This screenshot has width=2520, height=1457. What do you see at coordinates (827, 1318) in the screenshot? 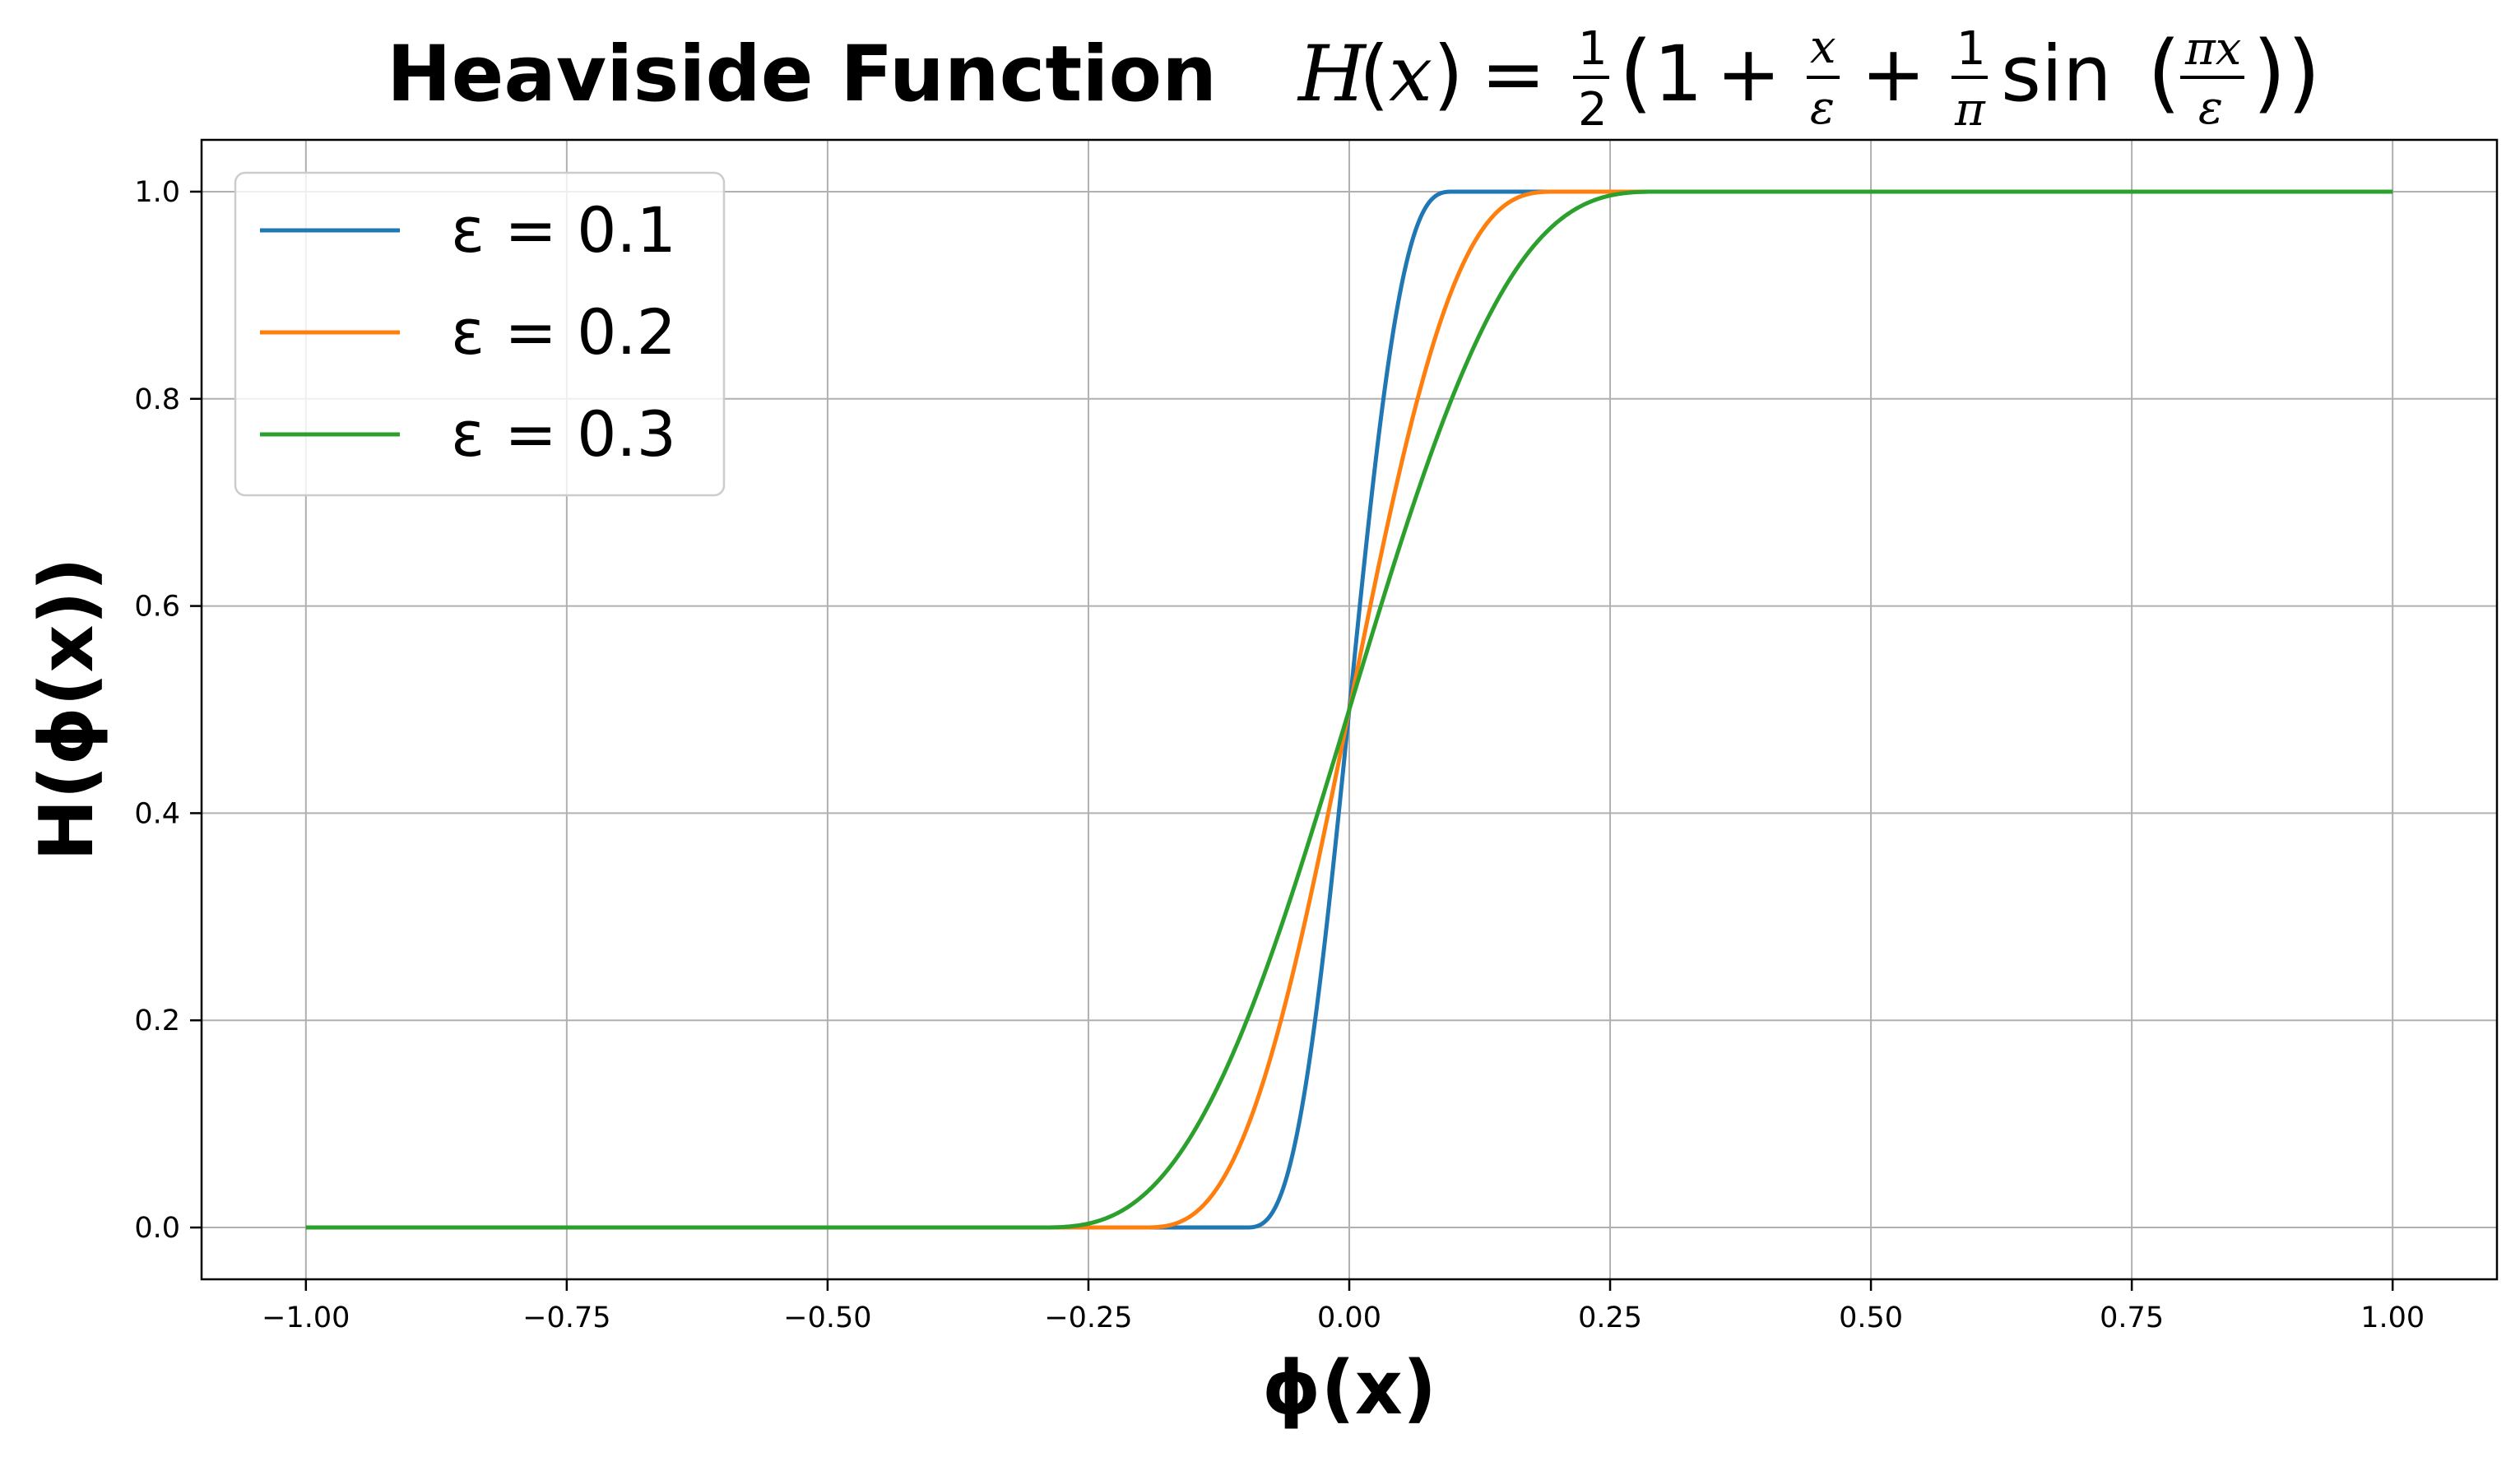
I see `x-tick-label: −0.50` at bounding box center [827, 1318].